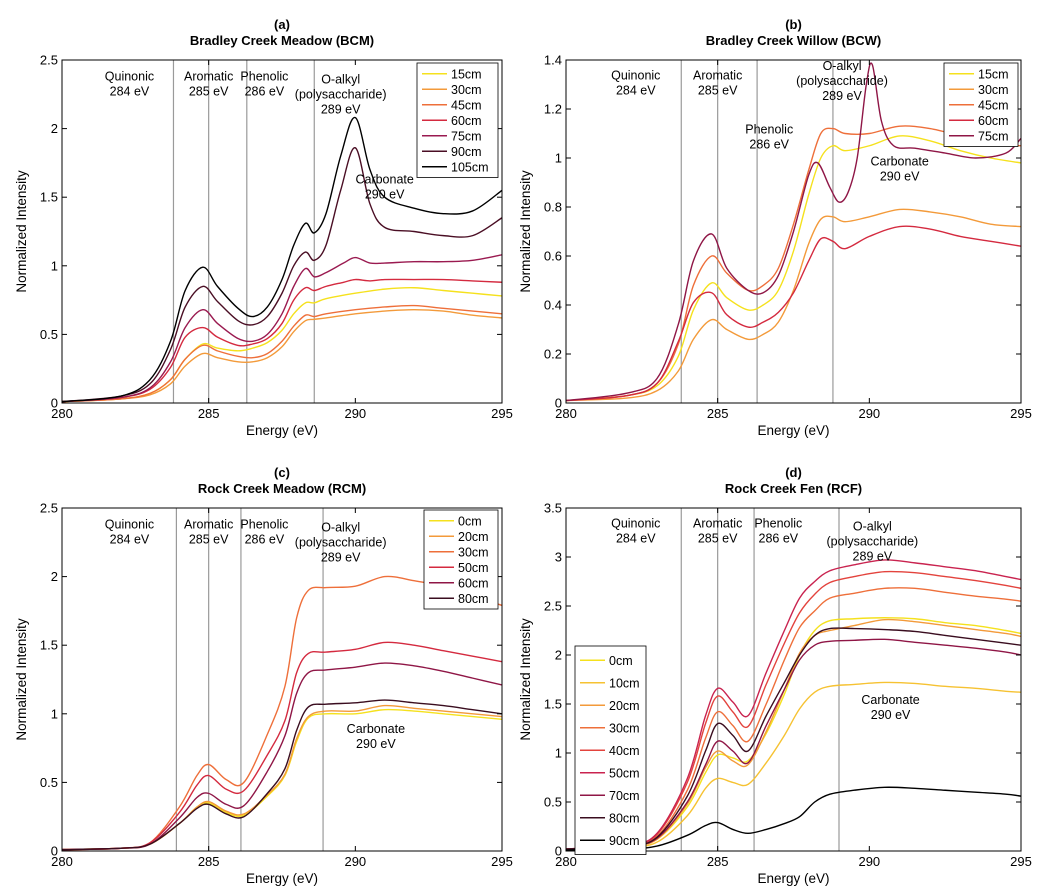 Image resolution: width=1039 pixels, height=891 pixels. I want to click on y-tick-label: 3, so click(558, 557).